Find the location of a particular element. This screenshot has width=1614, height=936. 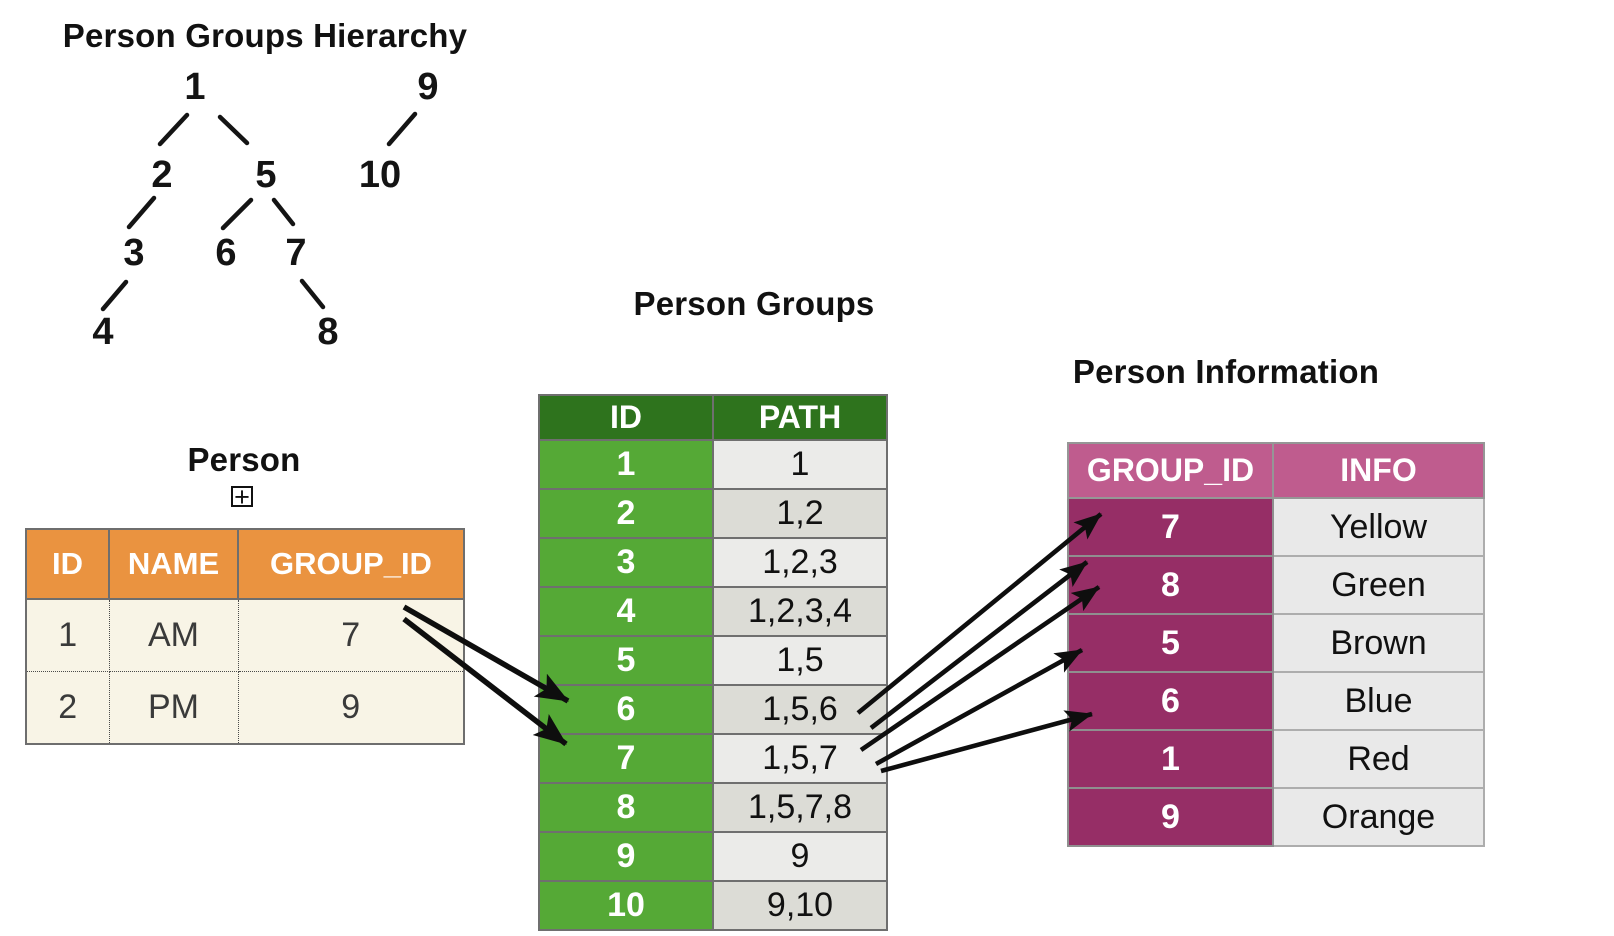

tree-node-10: 10 is located at coordinates (380, 175).